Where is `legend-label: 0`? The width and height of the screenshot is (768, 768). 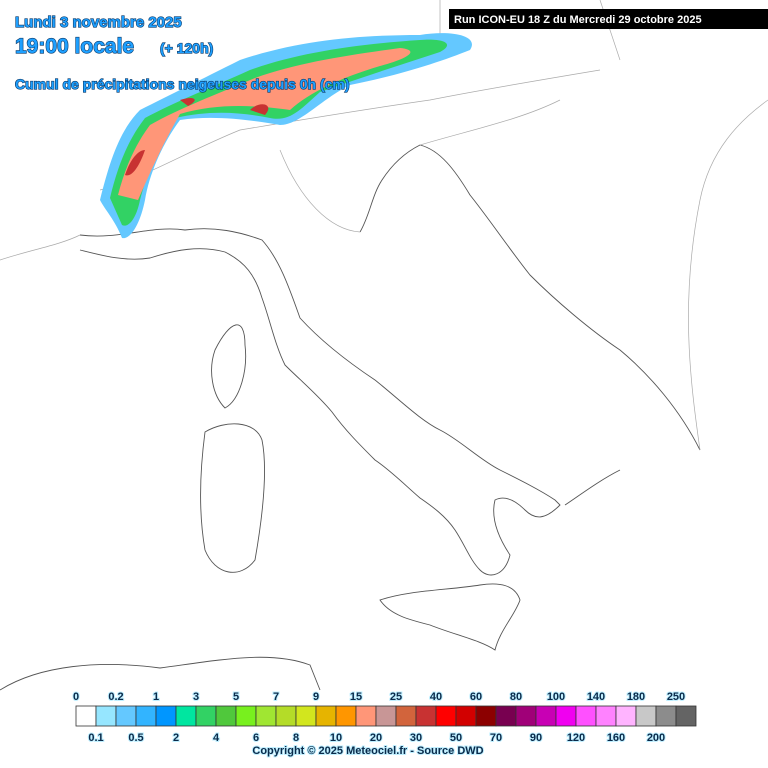 legend-label: 0 is located at coordinates (76, 697).